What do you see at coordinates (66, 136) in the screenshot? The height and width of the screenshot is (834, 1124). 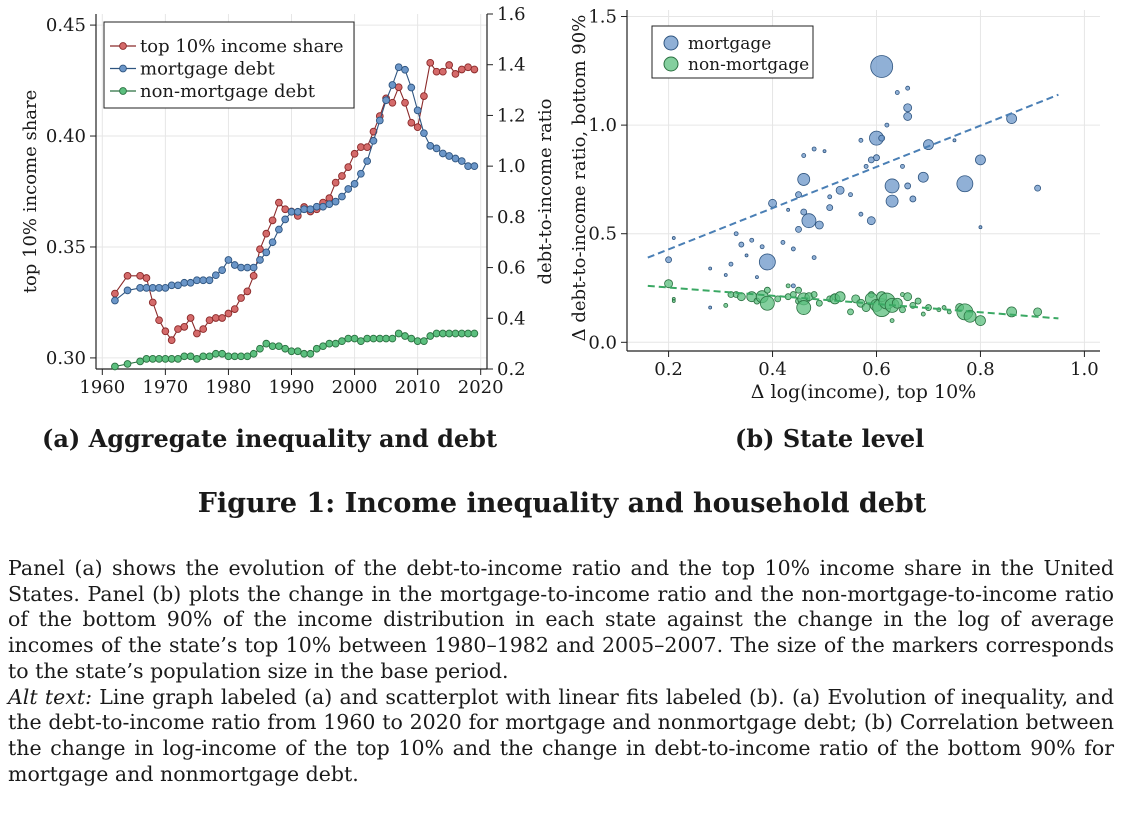 I see `y-left-tick-label: 0.40` at bounding box center [66, 136].